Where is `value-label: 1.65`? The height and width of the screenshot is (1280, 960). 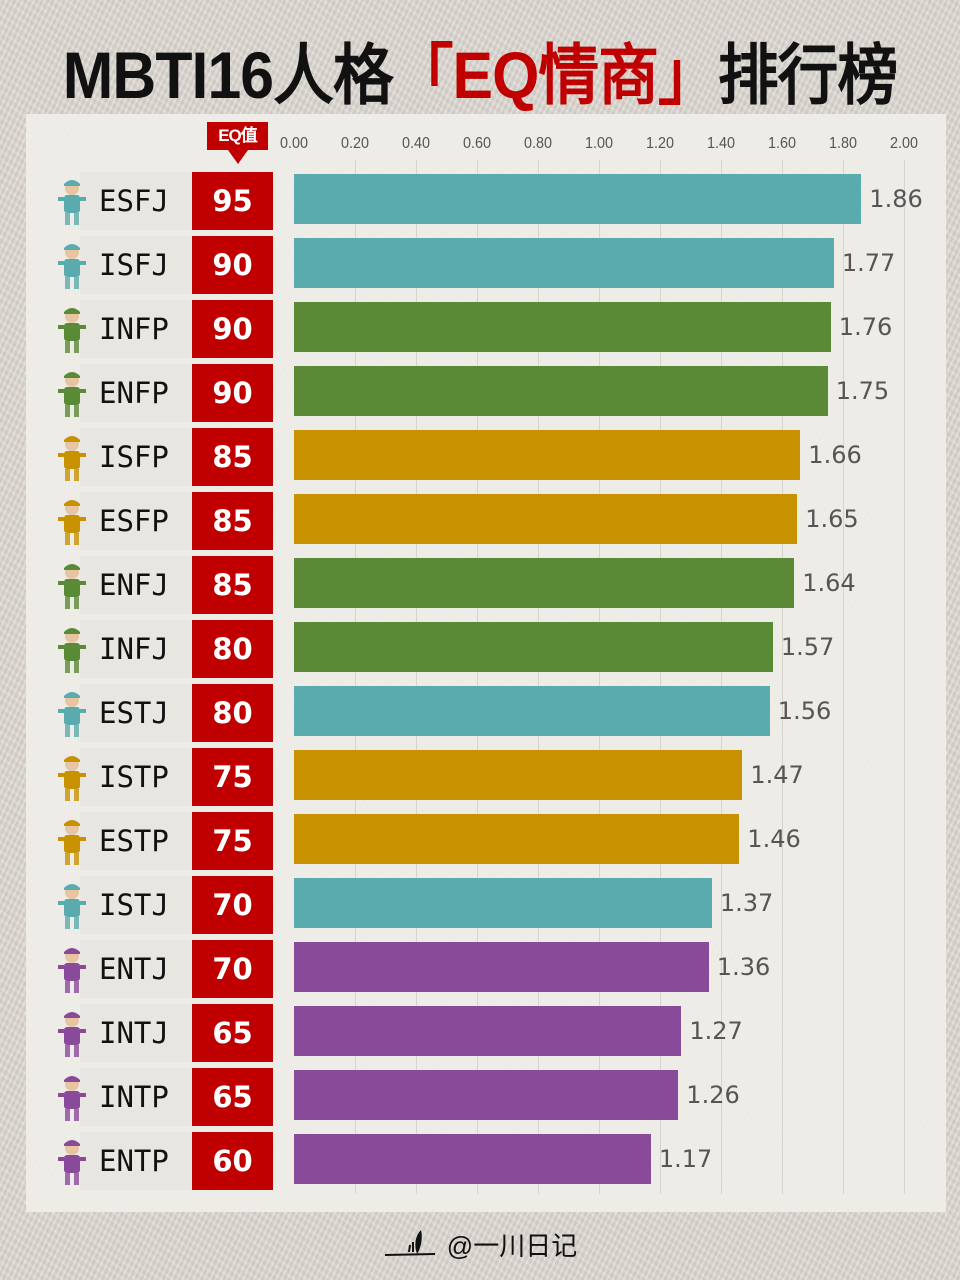
value-label: 1.65 is located at coordinates (832, 519).